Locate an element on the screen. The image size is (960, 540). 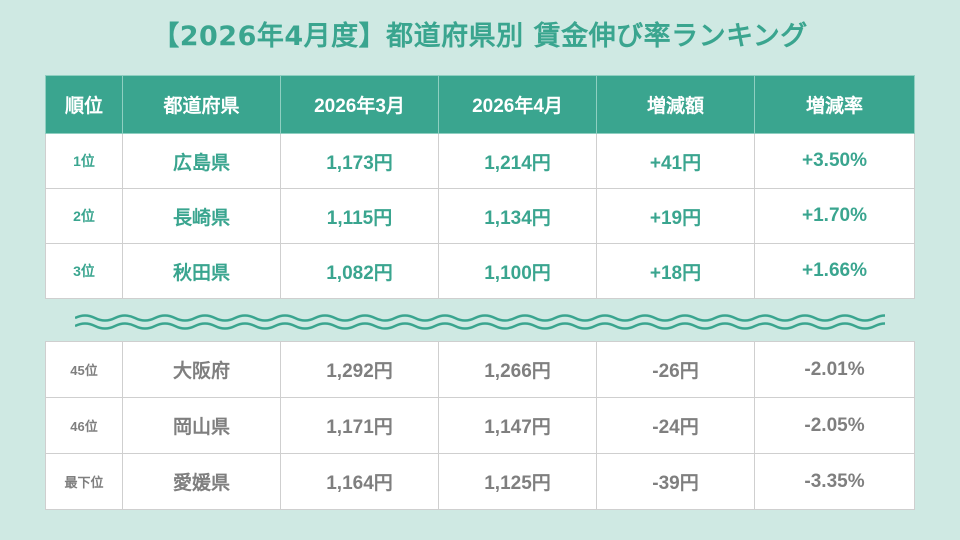
change-amount-cell: +41円 is located at coordinates (675, 161).